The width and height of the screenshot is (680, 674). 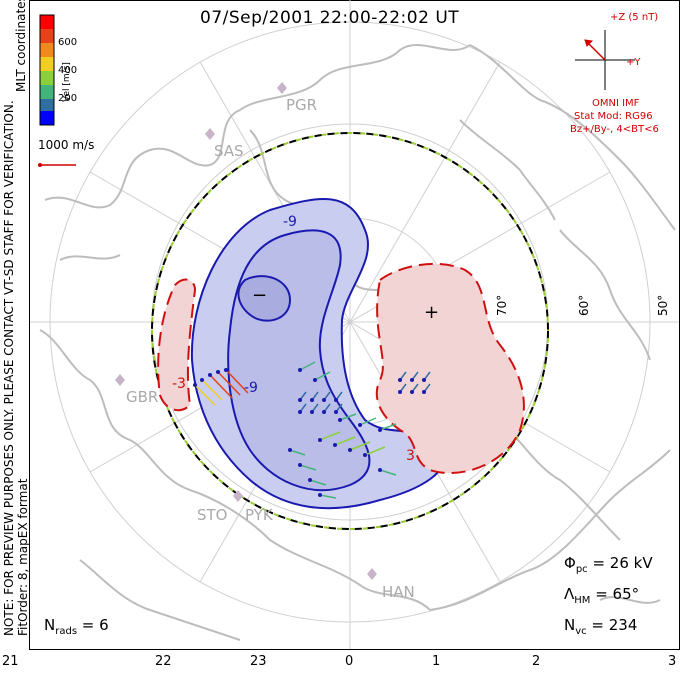 I want to click on stat-n-rads: Nrads = 6, so click(x=76, y=626).